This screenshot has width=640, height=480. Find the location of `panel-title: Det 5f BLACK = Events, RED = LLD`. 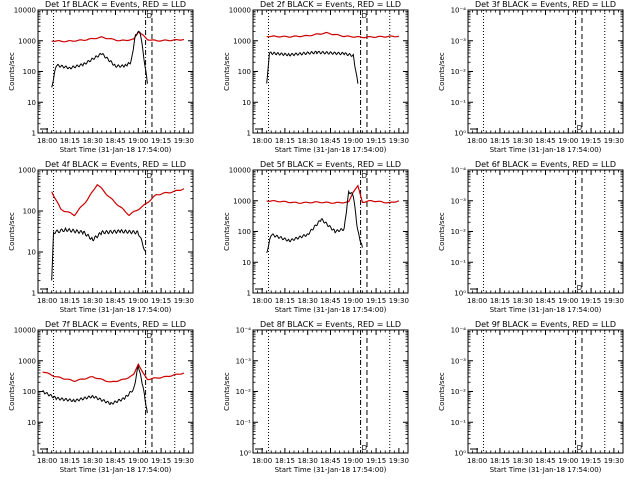

panel-title: Det 5f BLACK = Events, RED = LLD is located at coordinates (330, 164).